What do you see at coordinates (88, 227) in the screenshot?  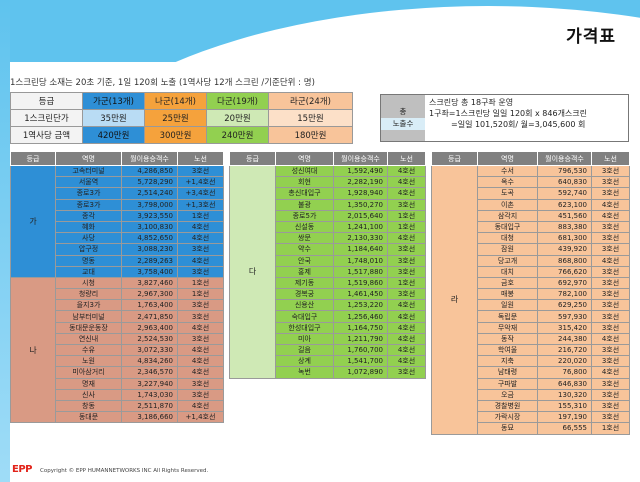 I see `station-name-cell: 혜화` at bounding box center [88, 227].